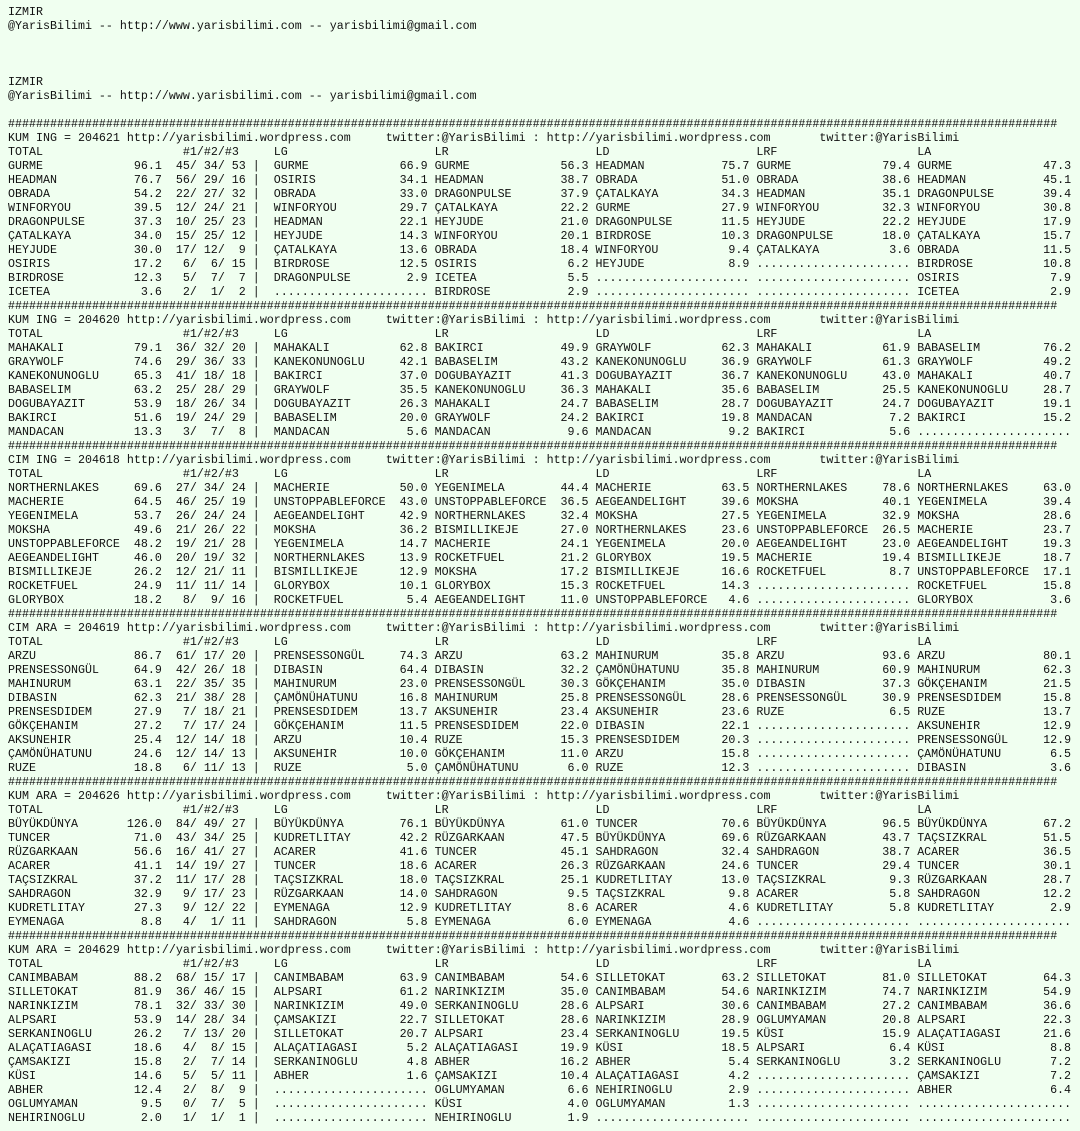 This screenshot has width=1080, height=1131. I want to click on place-count-1: 26, so click(182, 516).